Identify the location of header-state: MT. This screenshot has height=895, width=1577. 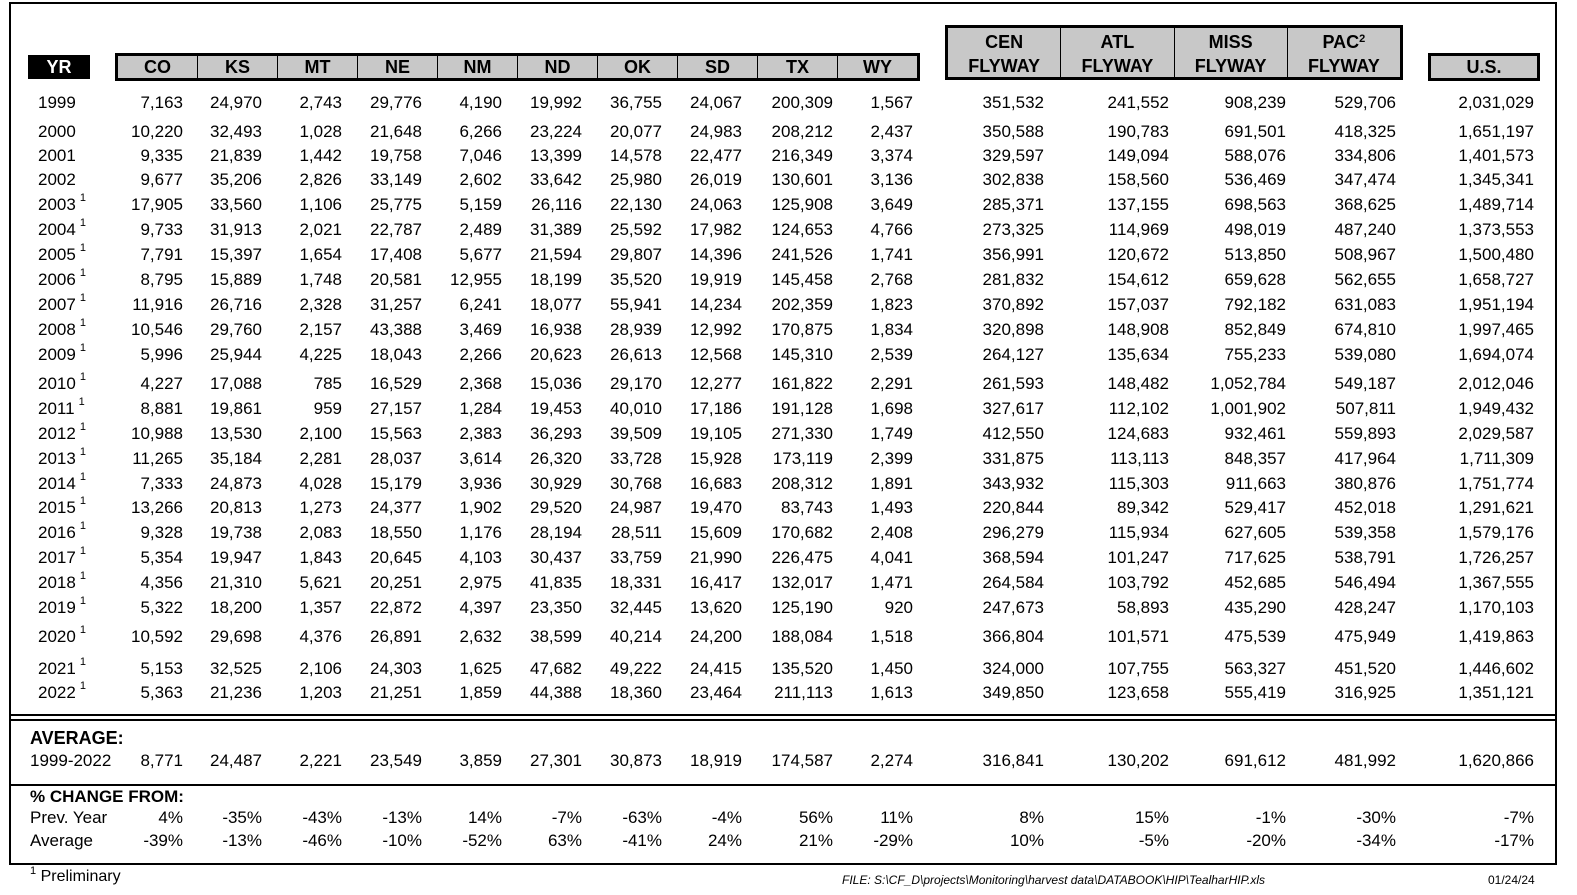
(318, 67).